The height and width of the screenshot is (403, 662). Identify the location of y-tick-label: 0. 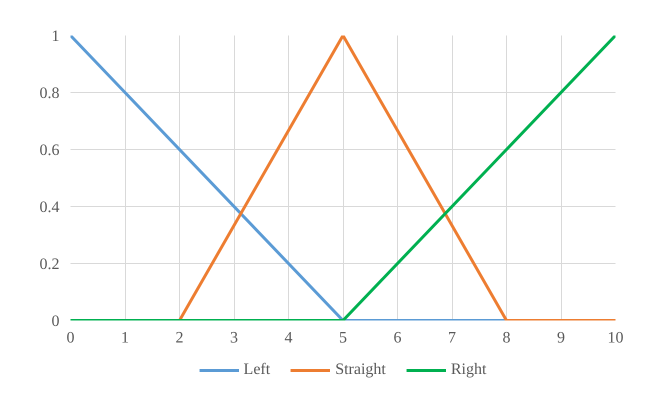
(56, 321).